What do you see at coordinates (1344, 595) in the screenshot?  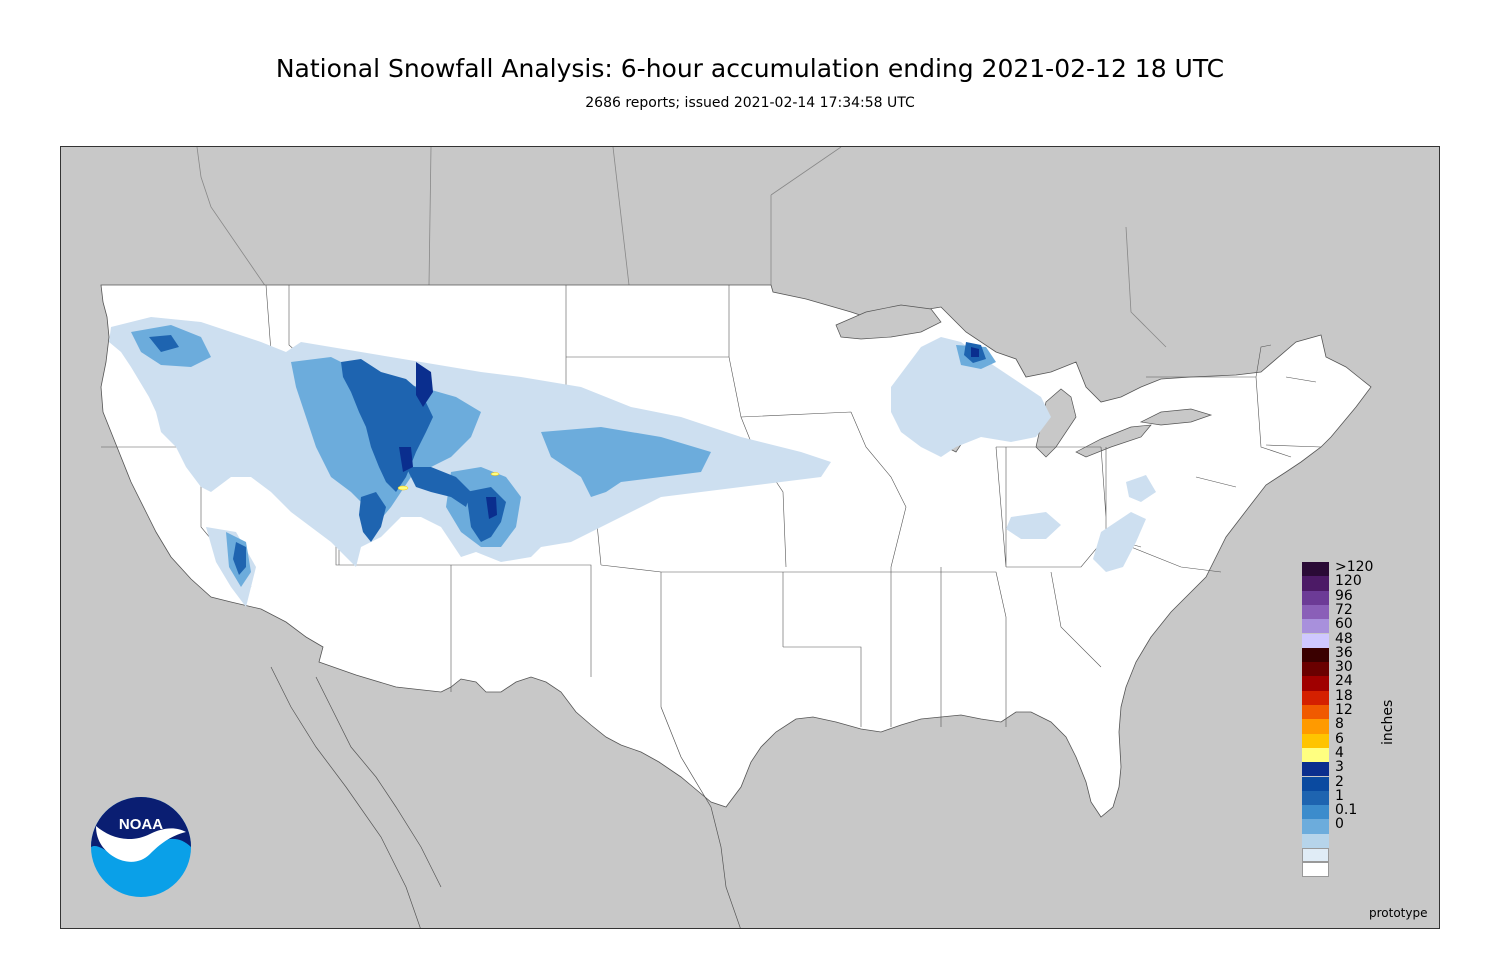 I see `legend-label: 96` at bounding box center [1344, 595].